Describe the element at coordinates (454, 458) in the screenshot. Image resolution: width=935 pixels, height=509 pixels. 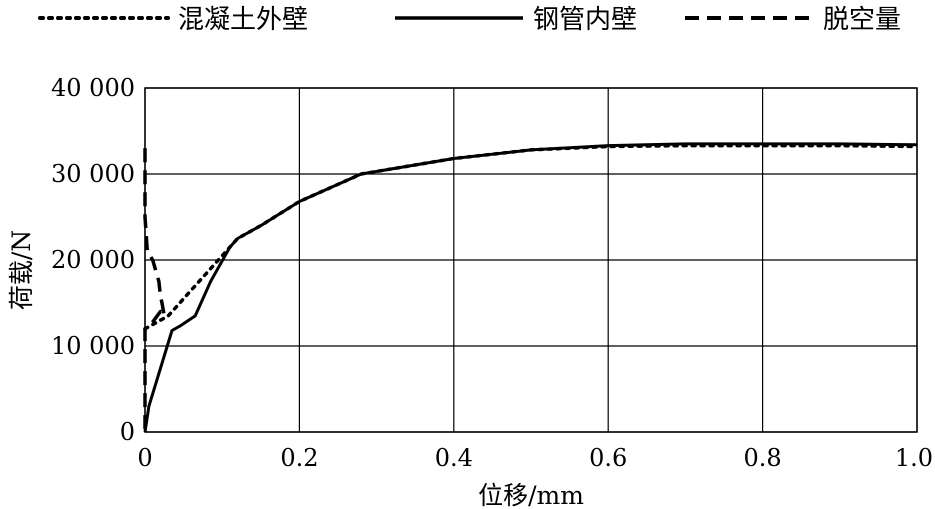
I see `x-tick-label: 0.4` at that location.